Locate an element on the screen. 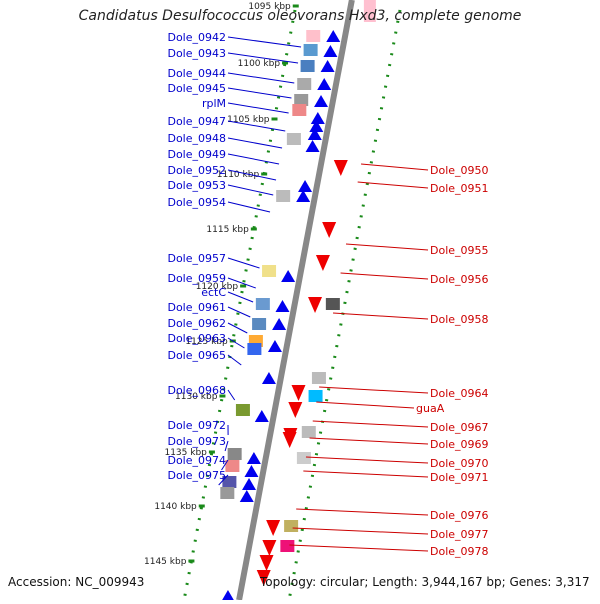  reverse-gene-label-2: Dole_0955 is located at coordinates (459, 250).